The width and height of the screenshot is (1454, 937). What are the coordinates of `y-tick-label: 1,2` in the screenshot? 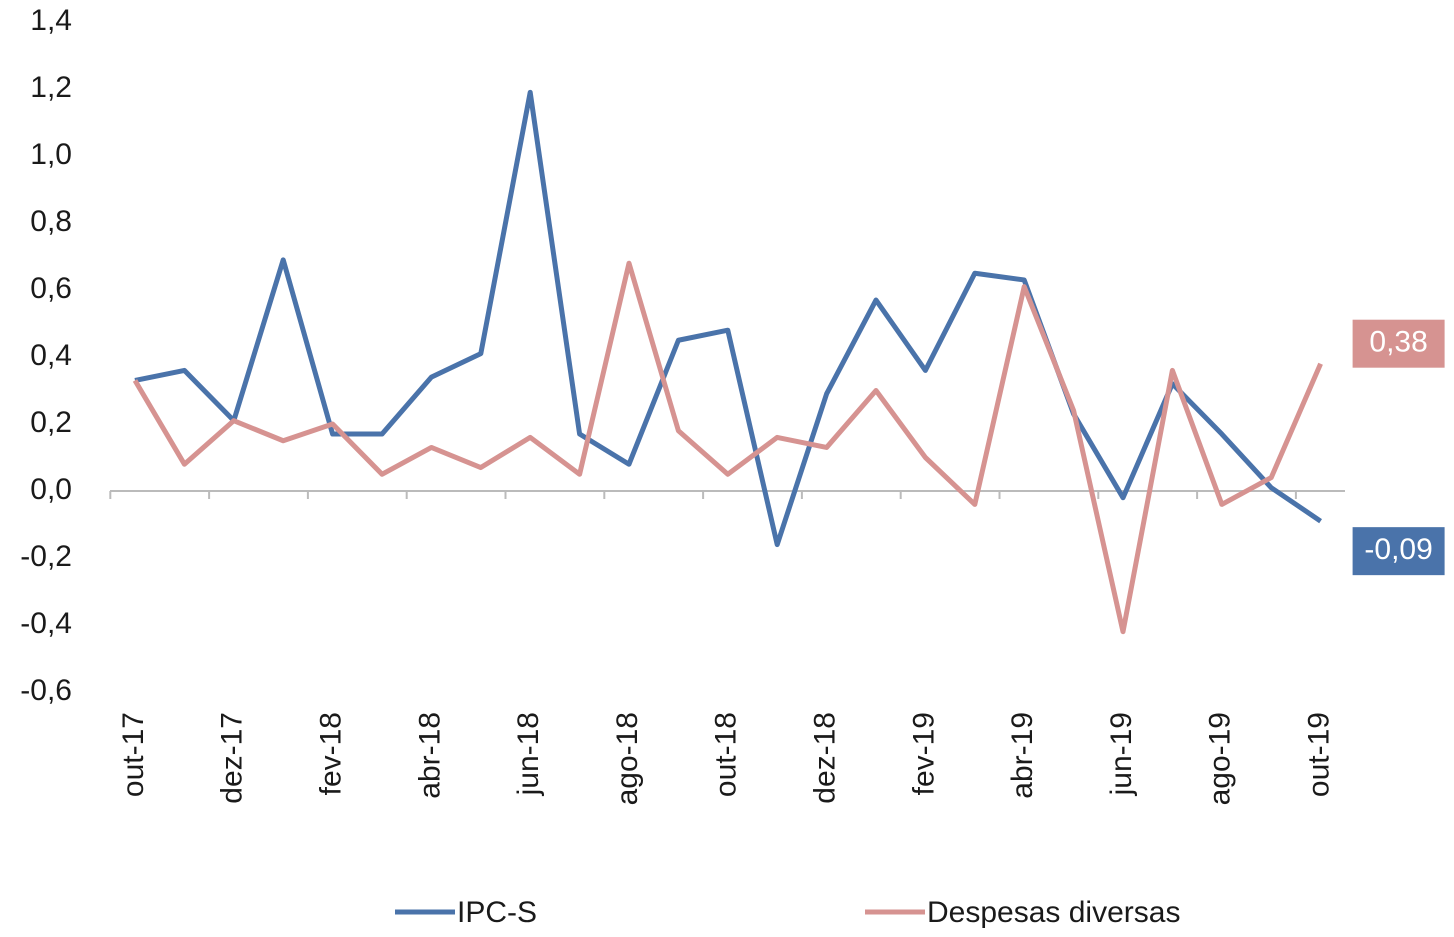 It's located at (51, 87).